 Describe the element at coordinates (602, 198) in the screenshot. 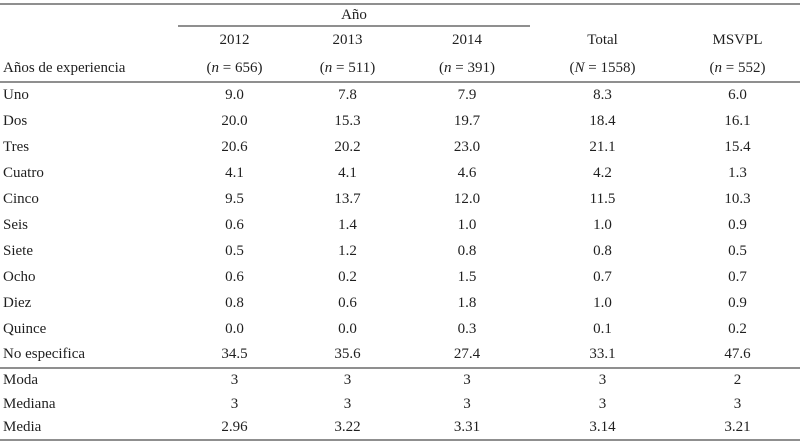

I see `data-cell: 11.5` at that location.